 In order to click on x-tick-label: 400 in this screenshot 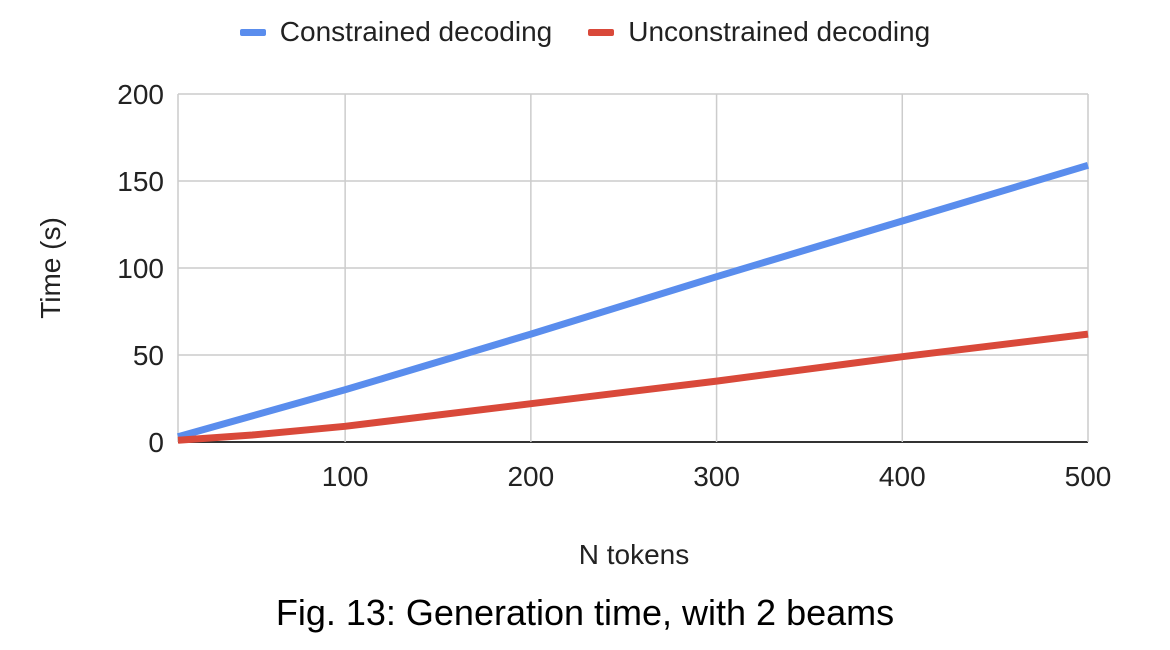, I will do `click(902, 476)`.